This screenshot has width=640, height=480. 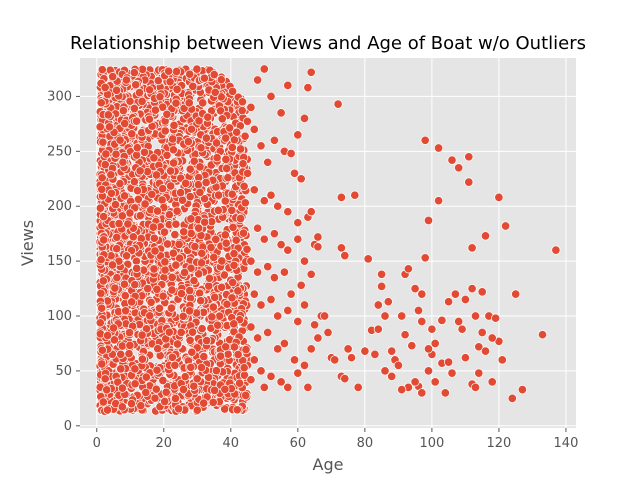 I want to click on x-tick-label: 40, so click(x=231, y=443).